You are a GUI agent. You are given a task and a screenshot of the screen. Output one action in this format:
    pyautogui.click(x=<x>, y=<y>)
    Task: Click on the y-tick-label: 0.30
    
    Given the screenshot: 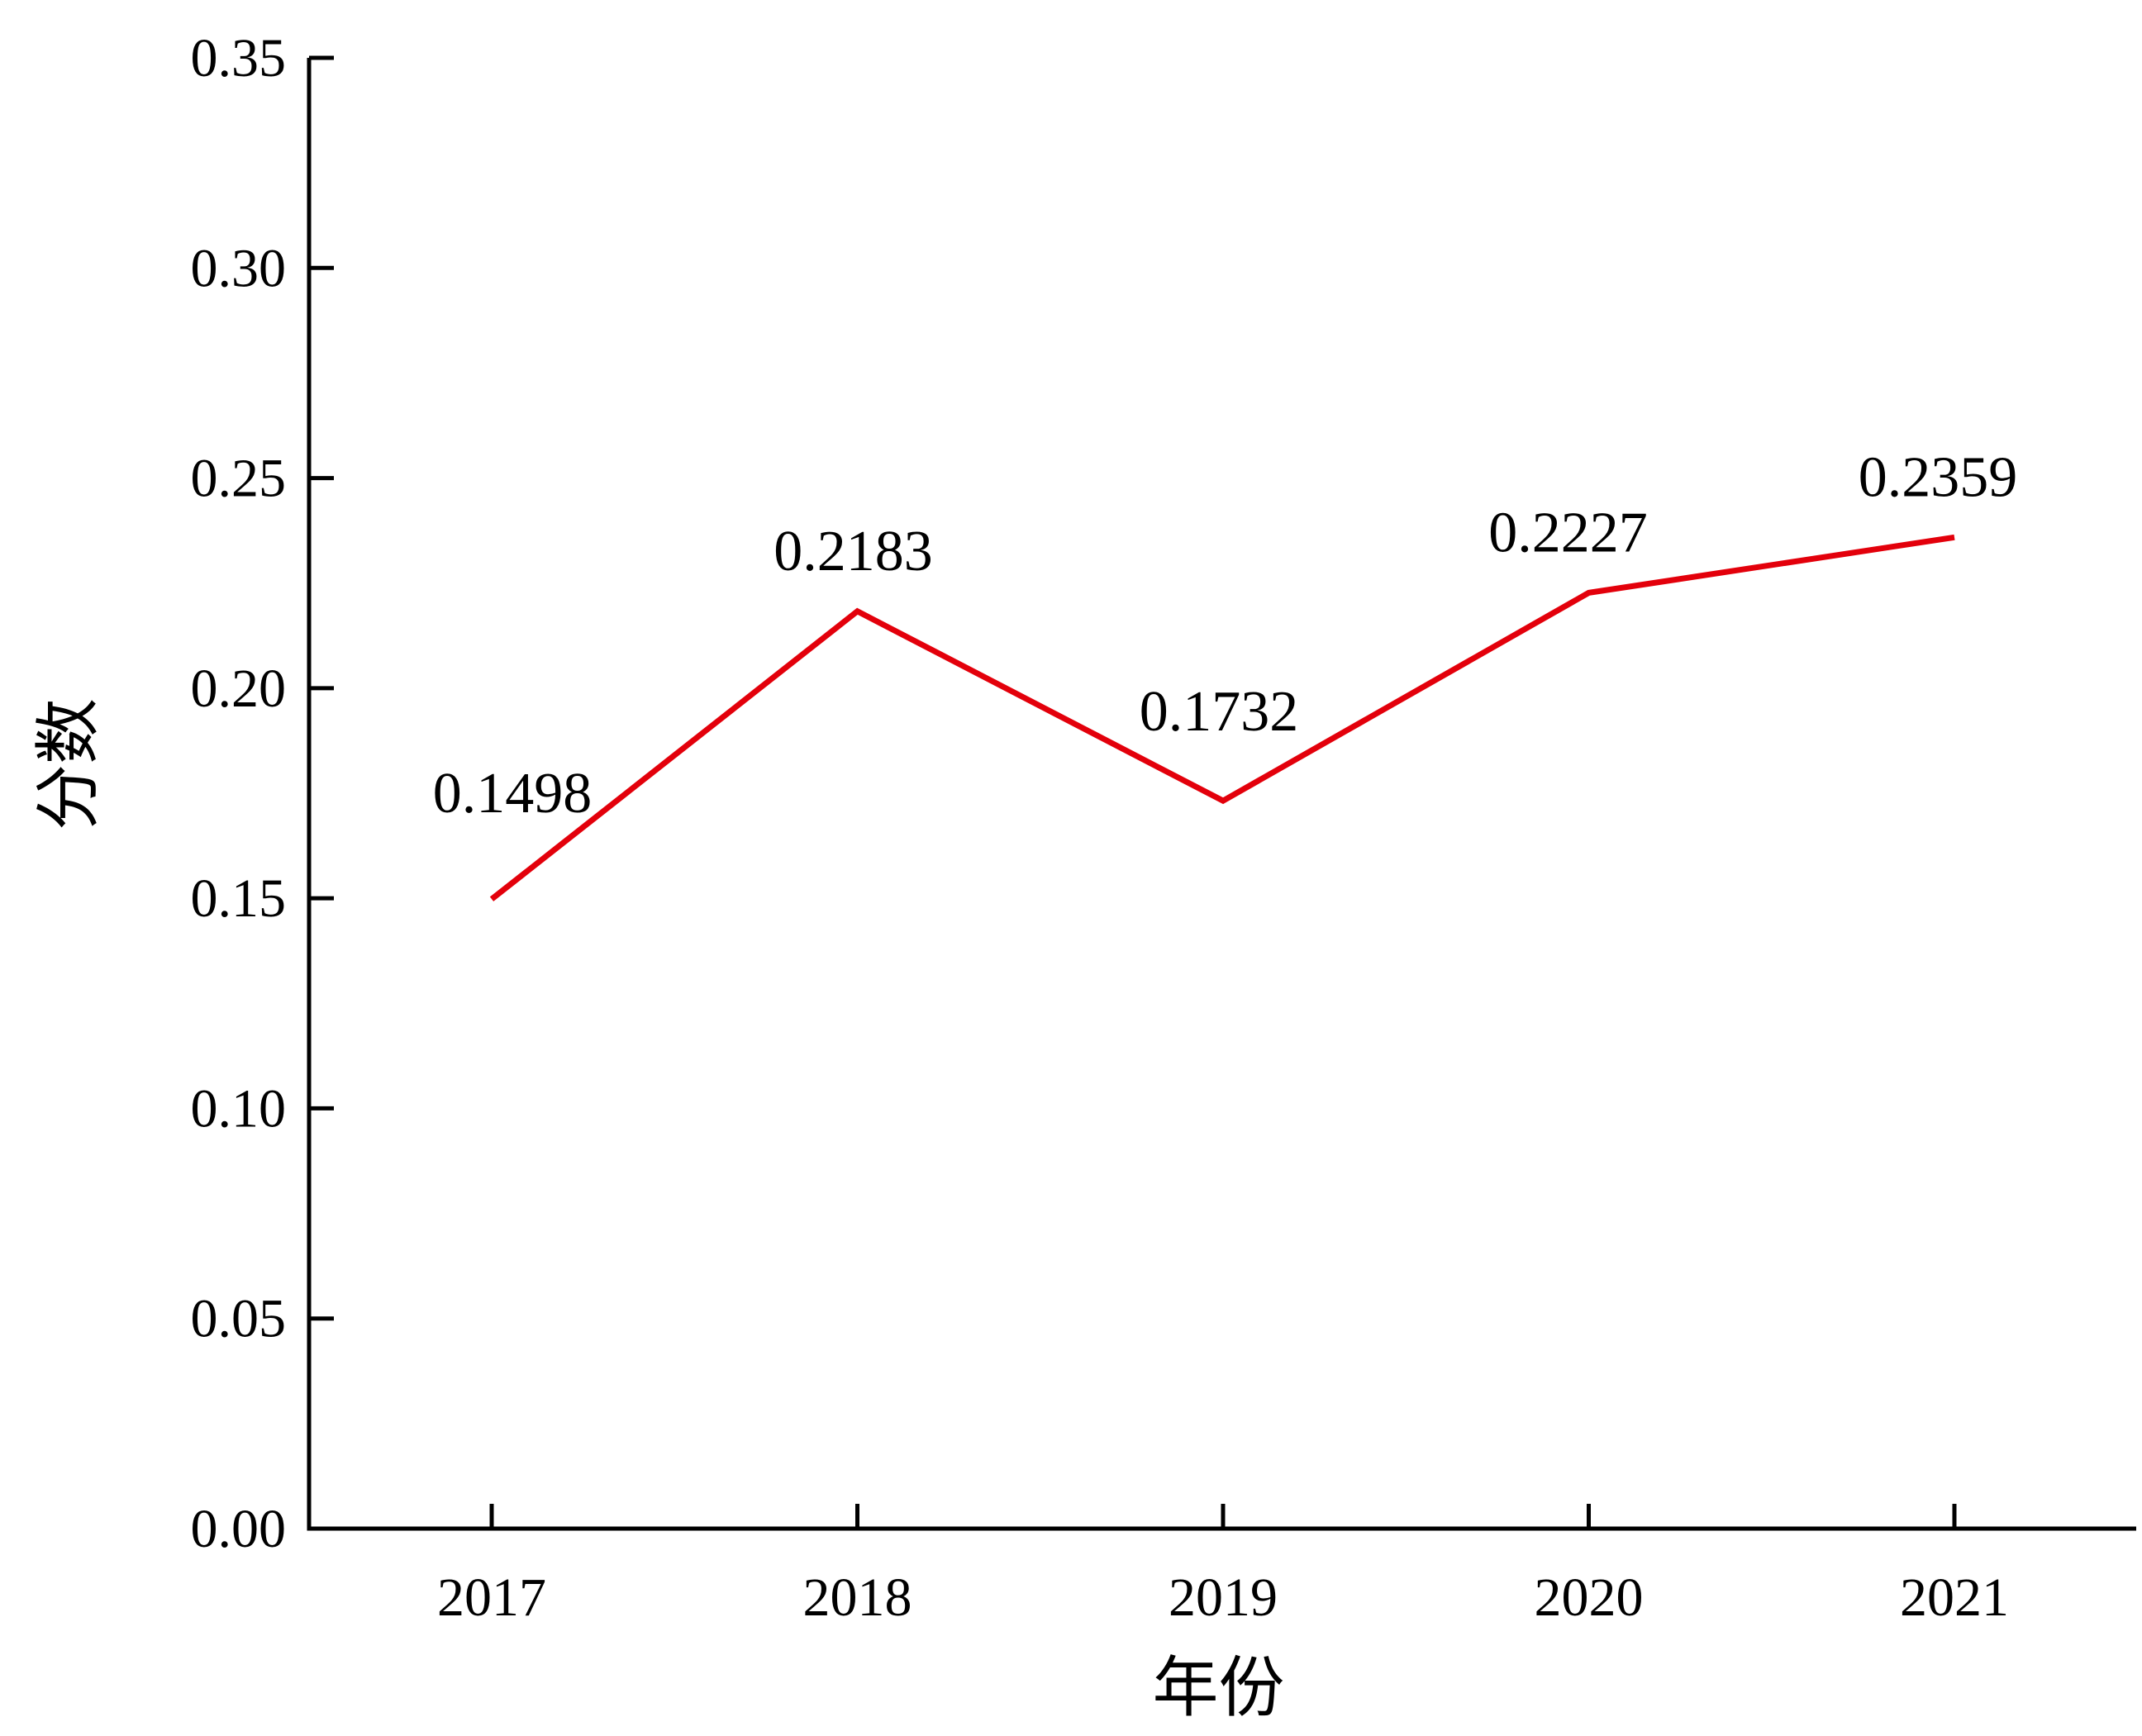 What is the action you would take?
    pyautogui.click(x=239, y=268)
    